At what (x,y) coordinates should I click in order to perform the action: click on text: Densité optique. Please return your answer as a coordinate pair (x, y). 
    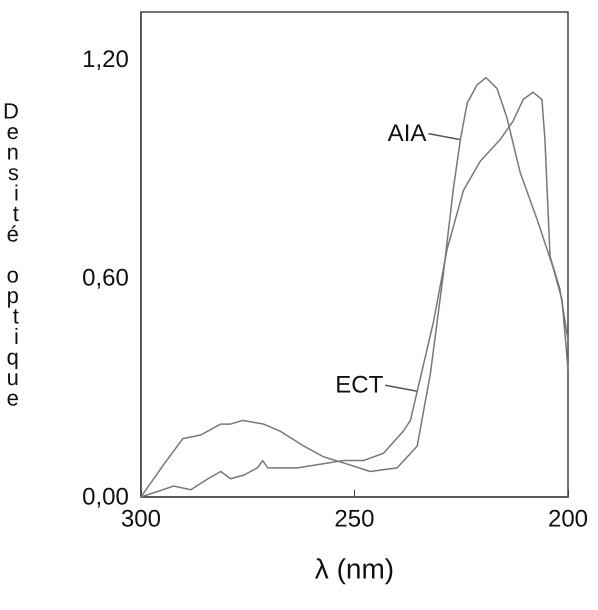
    Looking at the image, I should click on (10, 254).